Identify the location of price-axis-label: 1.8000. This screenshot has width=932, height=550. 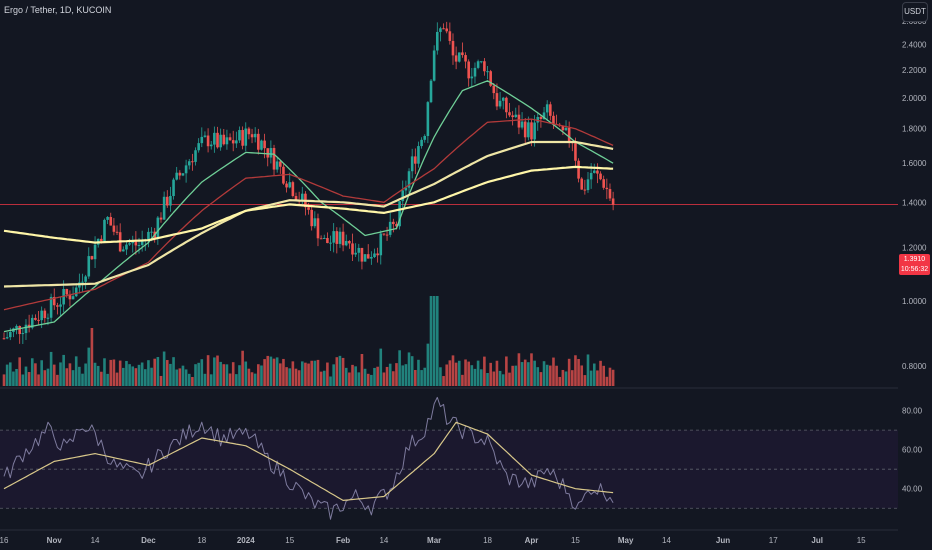
(914, 129).